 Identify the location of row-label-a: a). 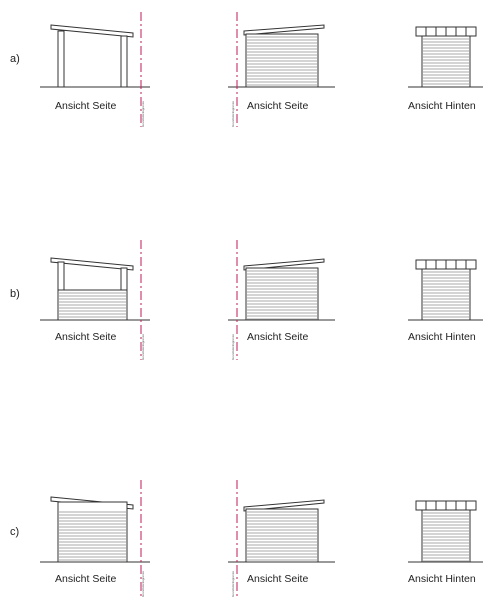
(15, 59).